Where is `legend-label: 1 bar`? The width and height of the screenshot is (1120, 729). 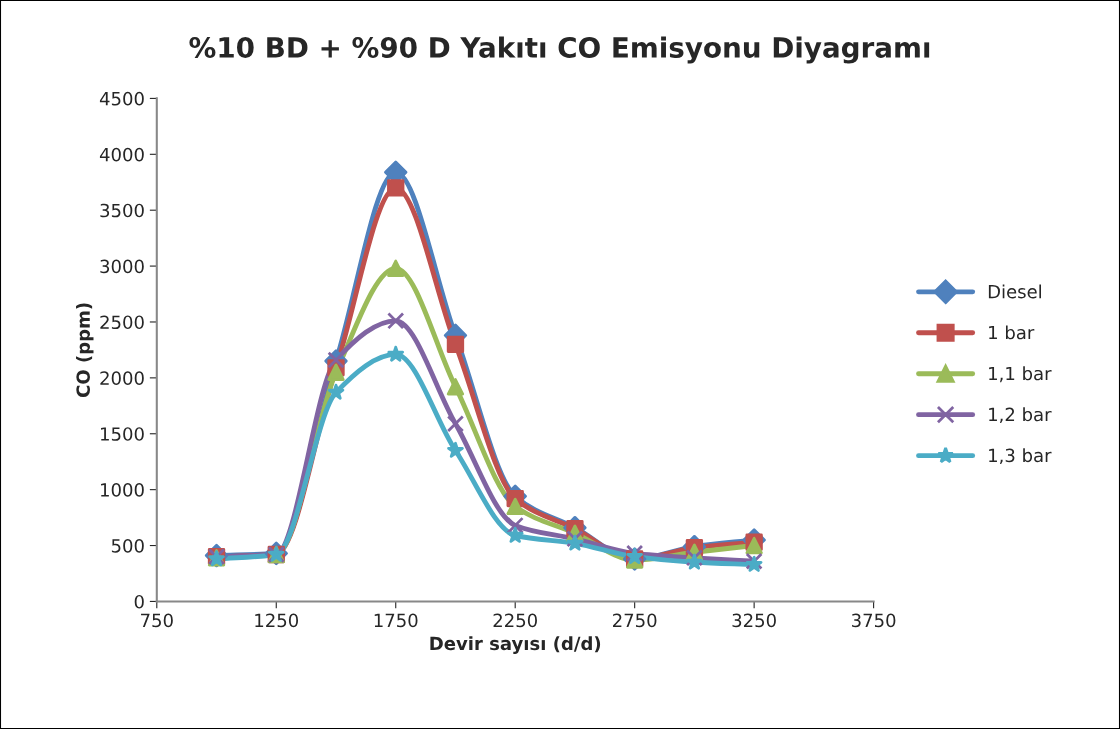
legend-label: 1 bar is located at coordinates (1012, 332).